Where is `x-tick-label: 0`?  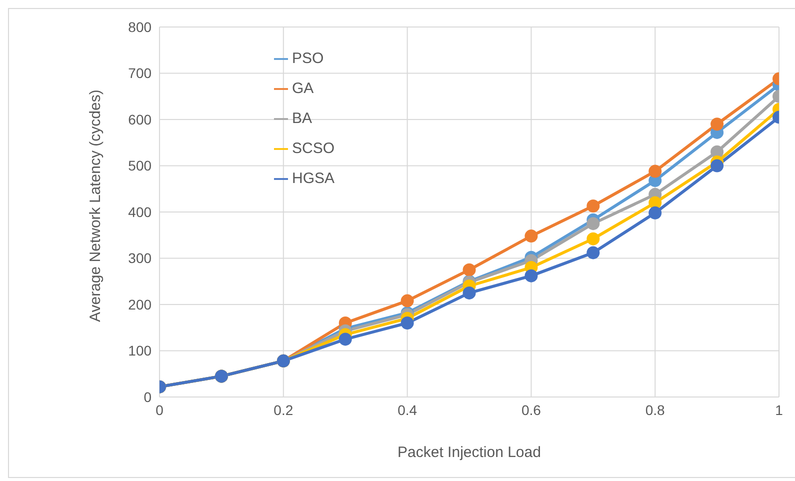
x-tick-label: 0 is located at coordinates (160, 410).